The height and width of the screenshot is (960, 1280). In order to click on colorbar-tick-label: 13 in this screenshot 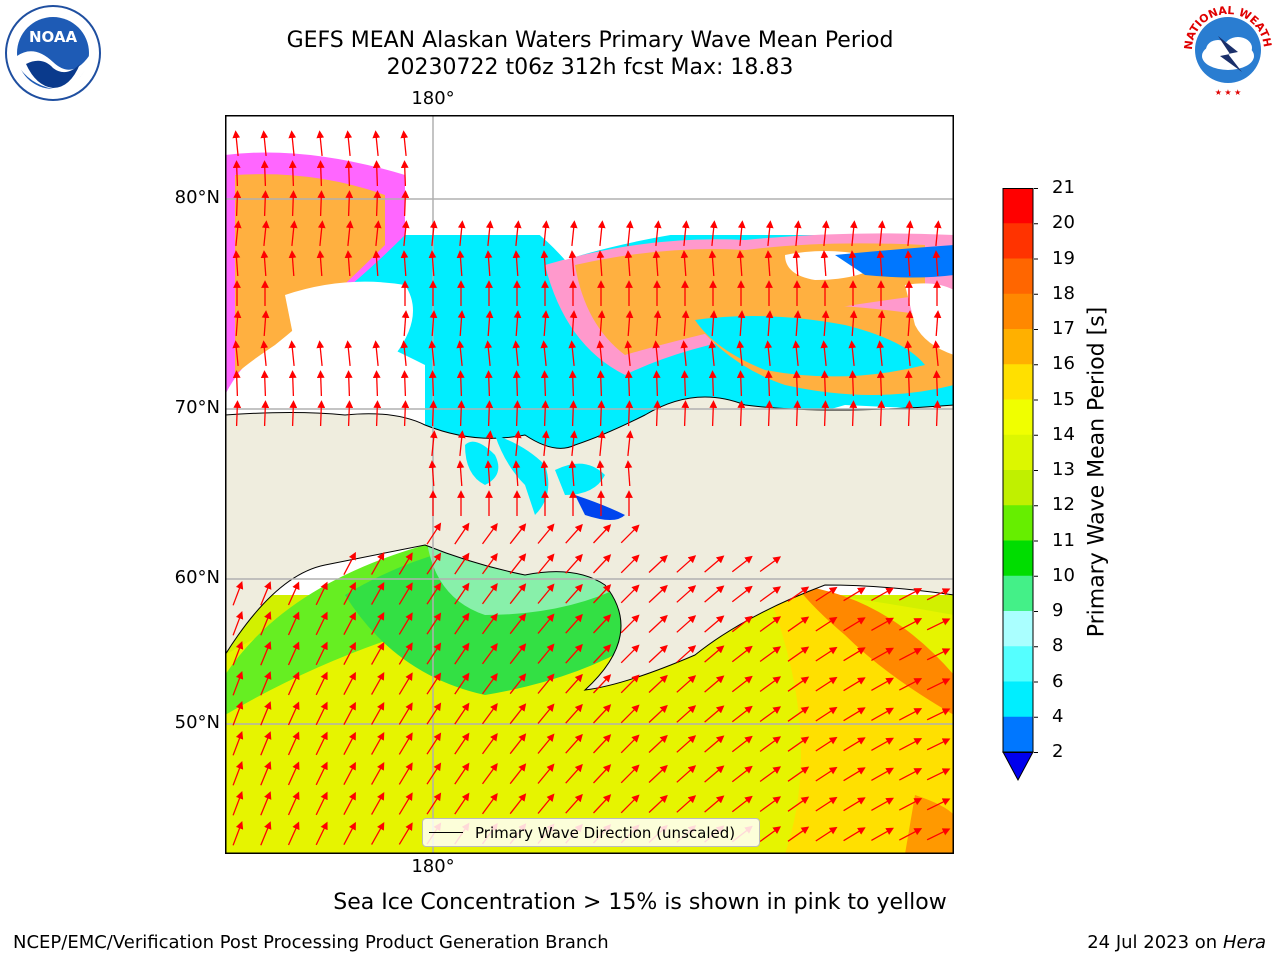, I will do `click(1063, 469)`.